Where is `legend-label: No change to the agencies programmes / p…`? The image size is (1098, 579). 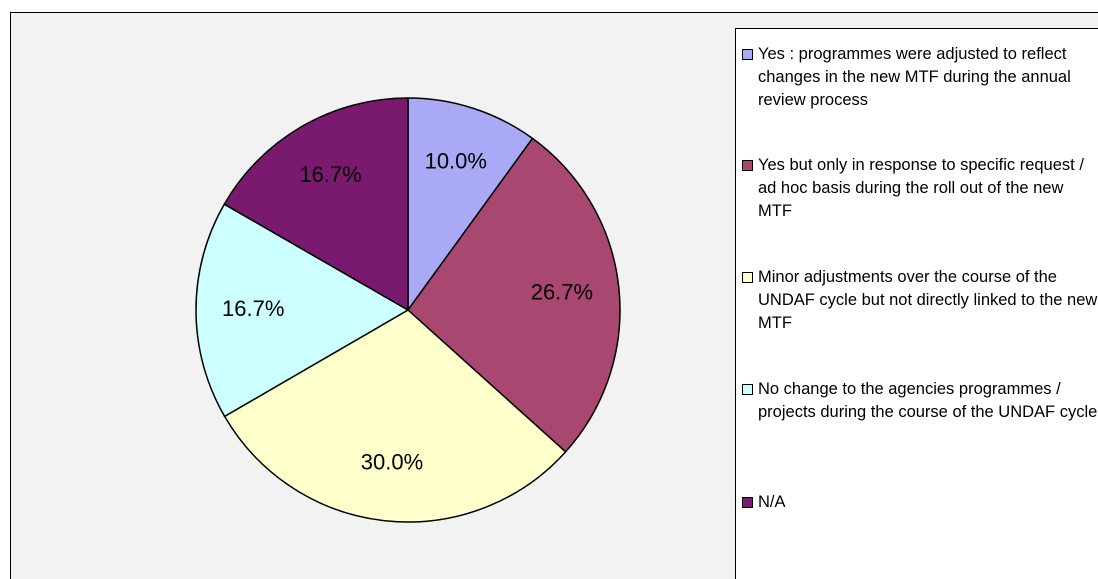
legend-label: No change to the agencies programmes / p… is located at coordinates (928, 400).